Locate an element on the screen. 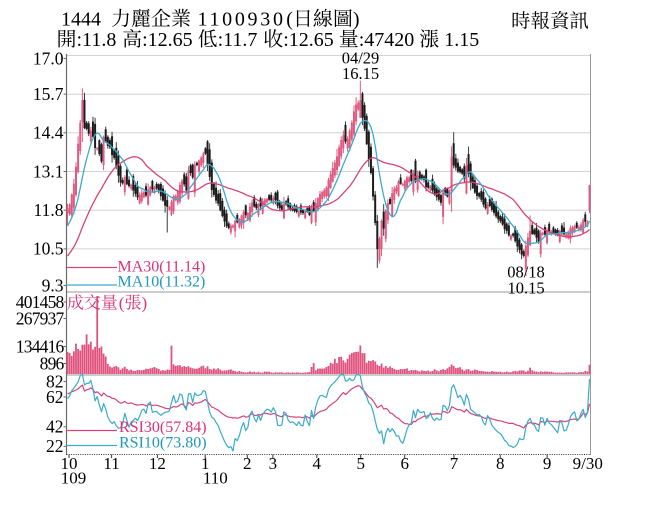 The width and height of the screenshot is (656, 506). svg-text: :11.7 is located at coordinates (238, 40).